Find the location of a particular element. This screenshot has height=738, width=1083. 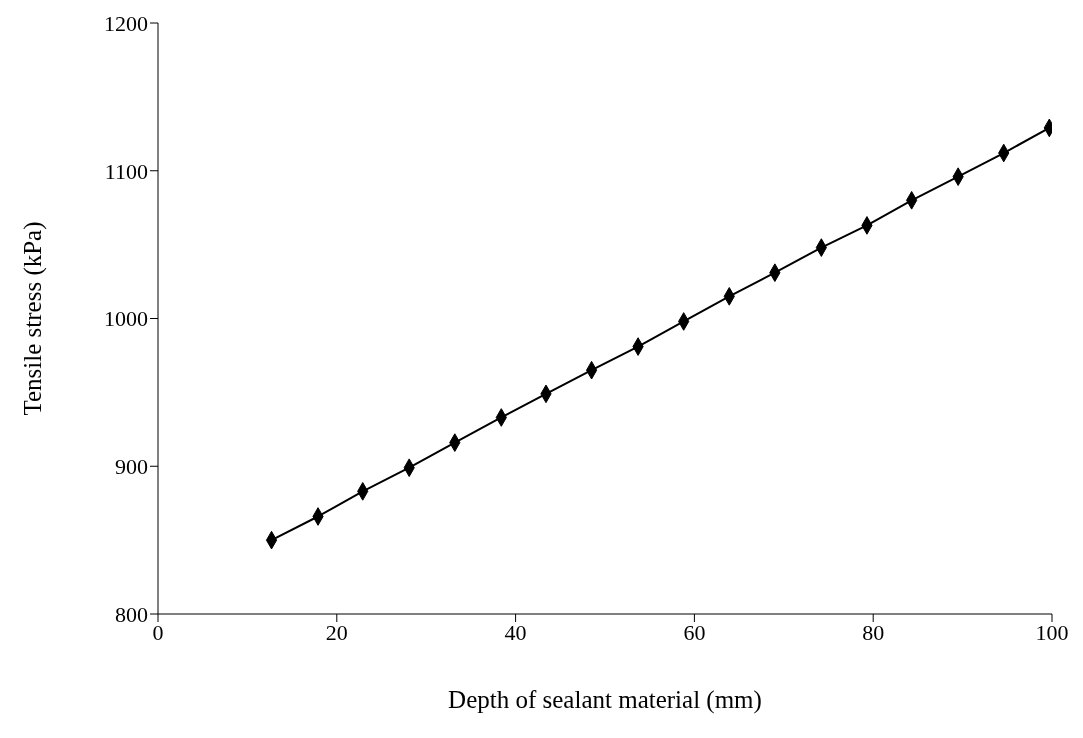

x-tick-label: 80 is located at coordinates (873, 632).